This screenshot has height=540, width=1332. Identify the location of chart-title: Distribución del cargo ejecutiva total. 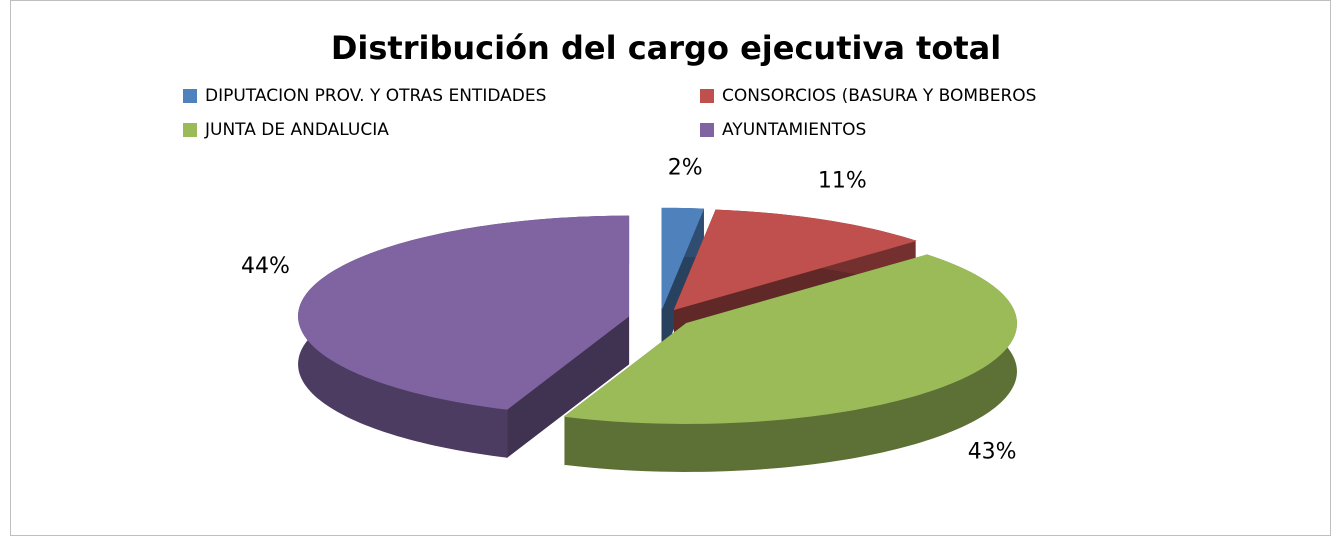
(666, 48).